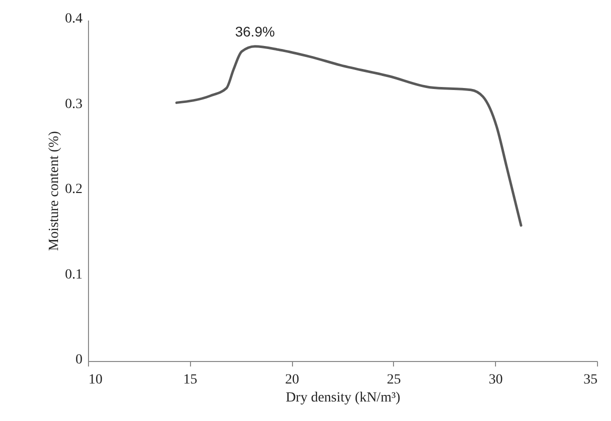 The width and height of the screenshot is (611, 421). What do you see at coordinates (54, 190) in the screenshot?
I see `y-axis-title: Moisture content (%)` at bounding box center [54, 190].